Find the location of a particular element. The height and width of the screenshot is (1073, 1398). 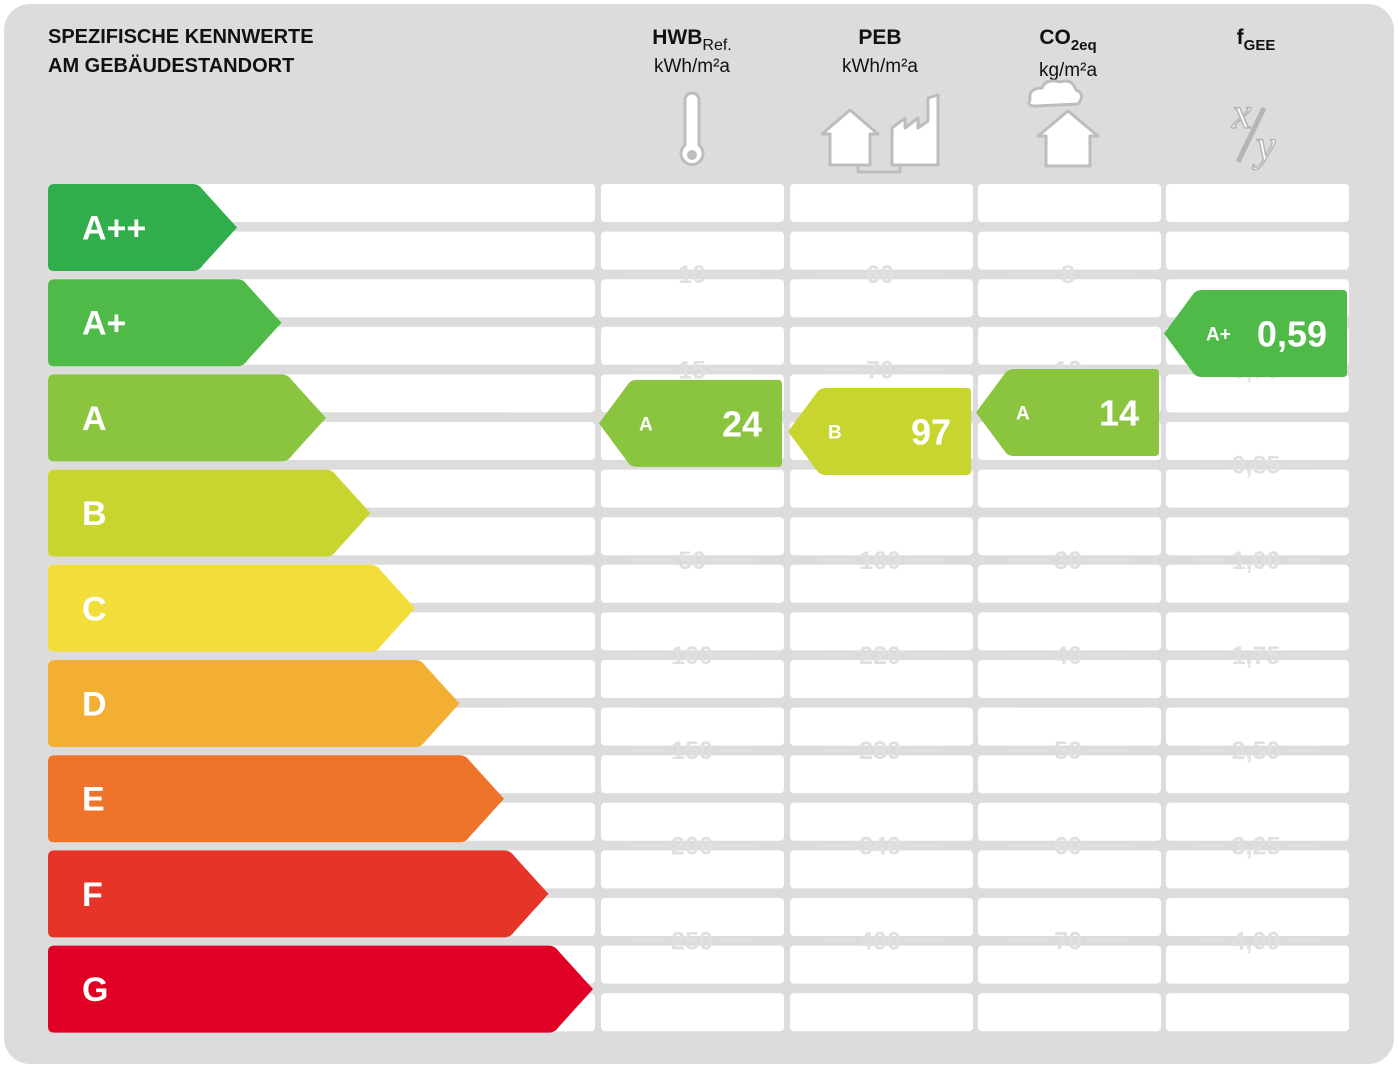

value-marker-peb: B 97 is located at coordinates (879, 431).